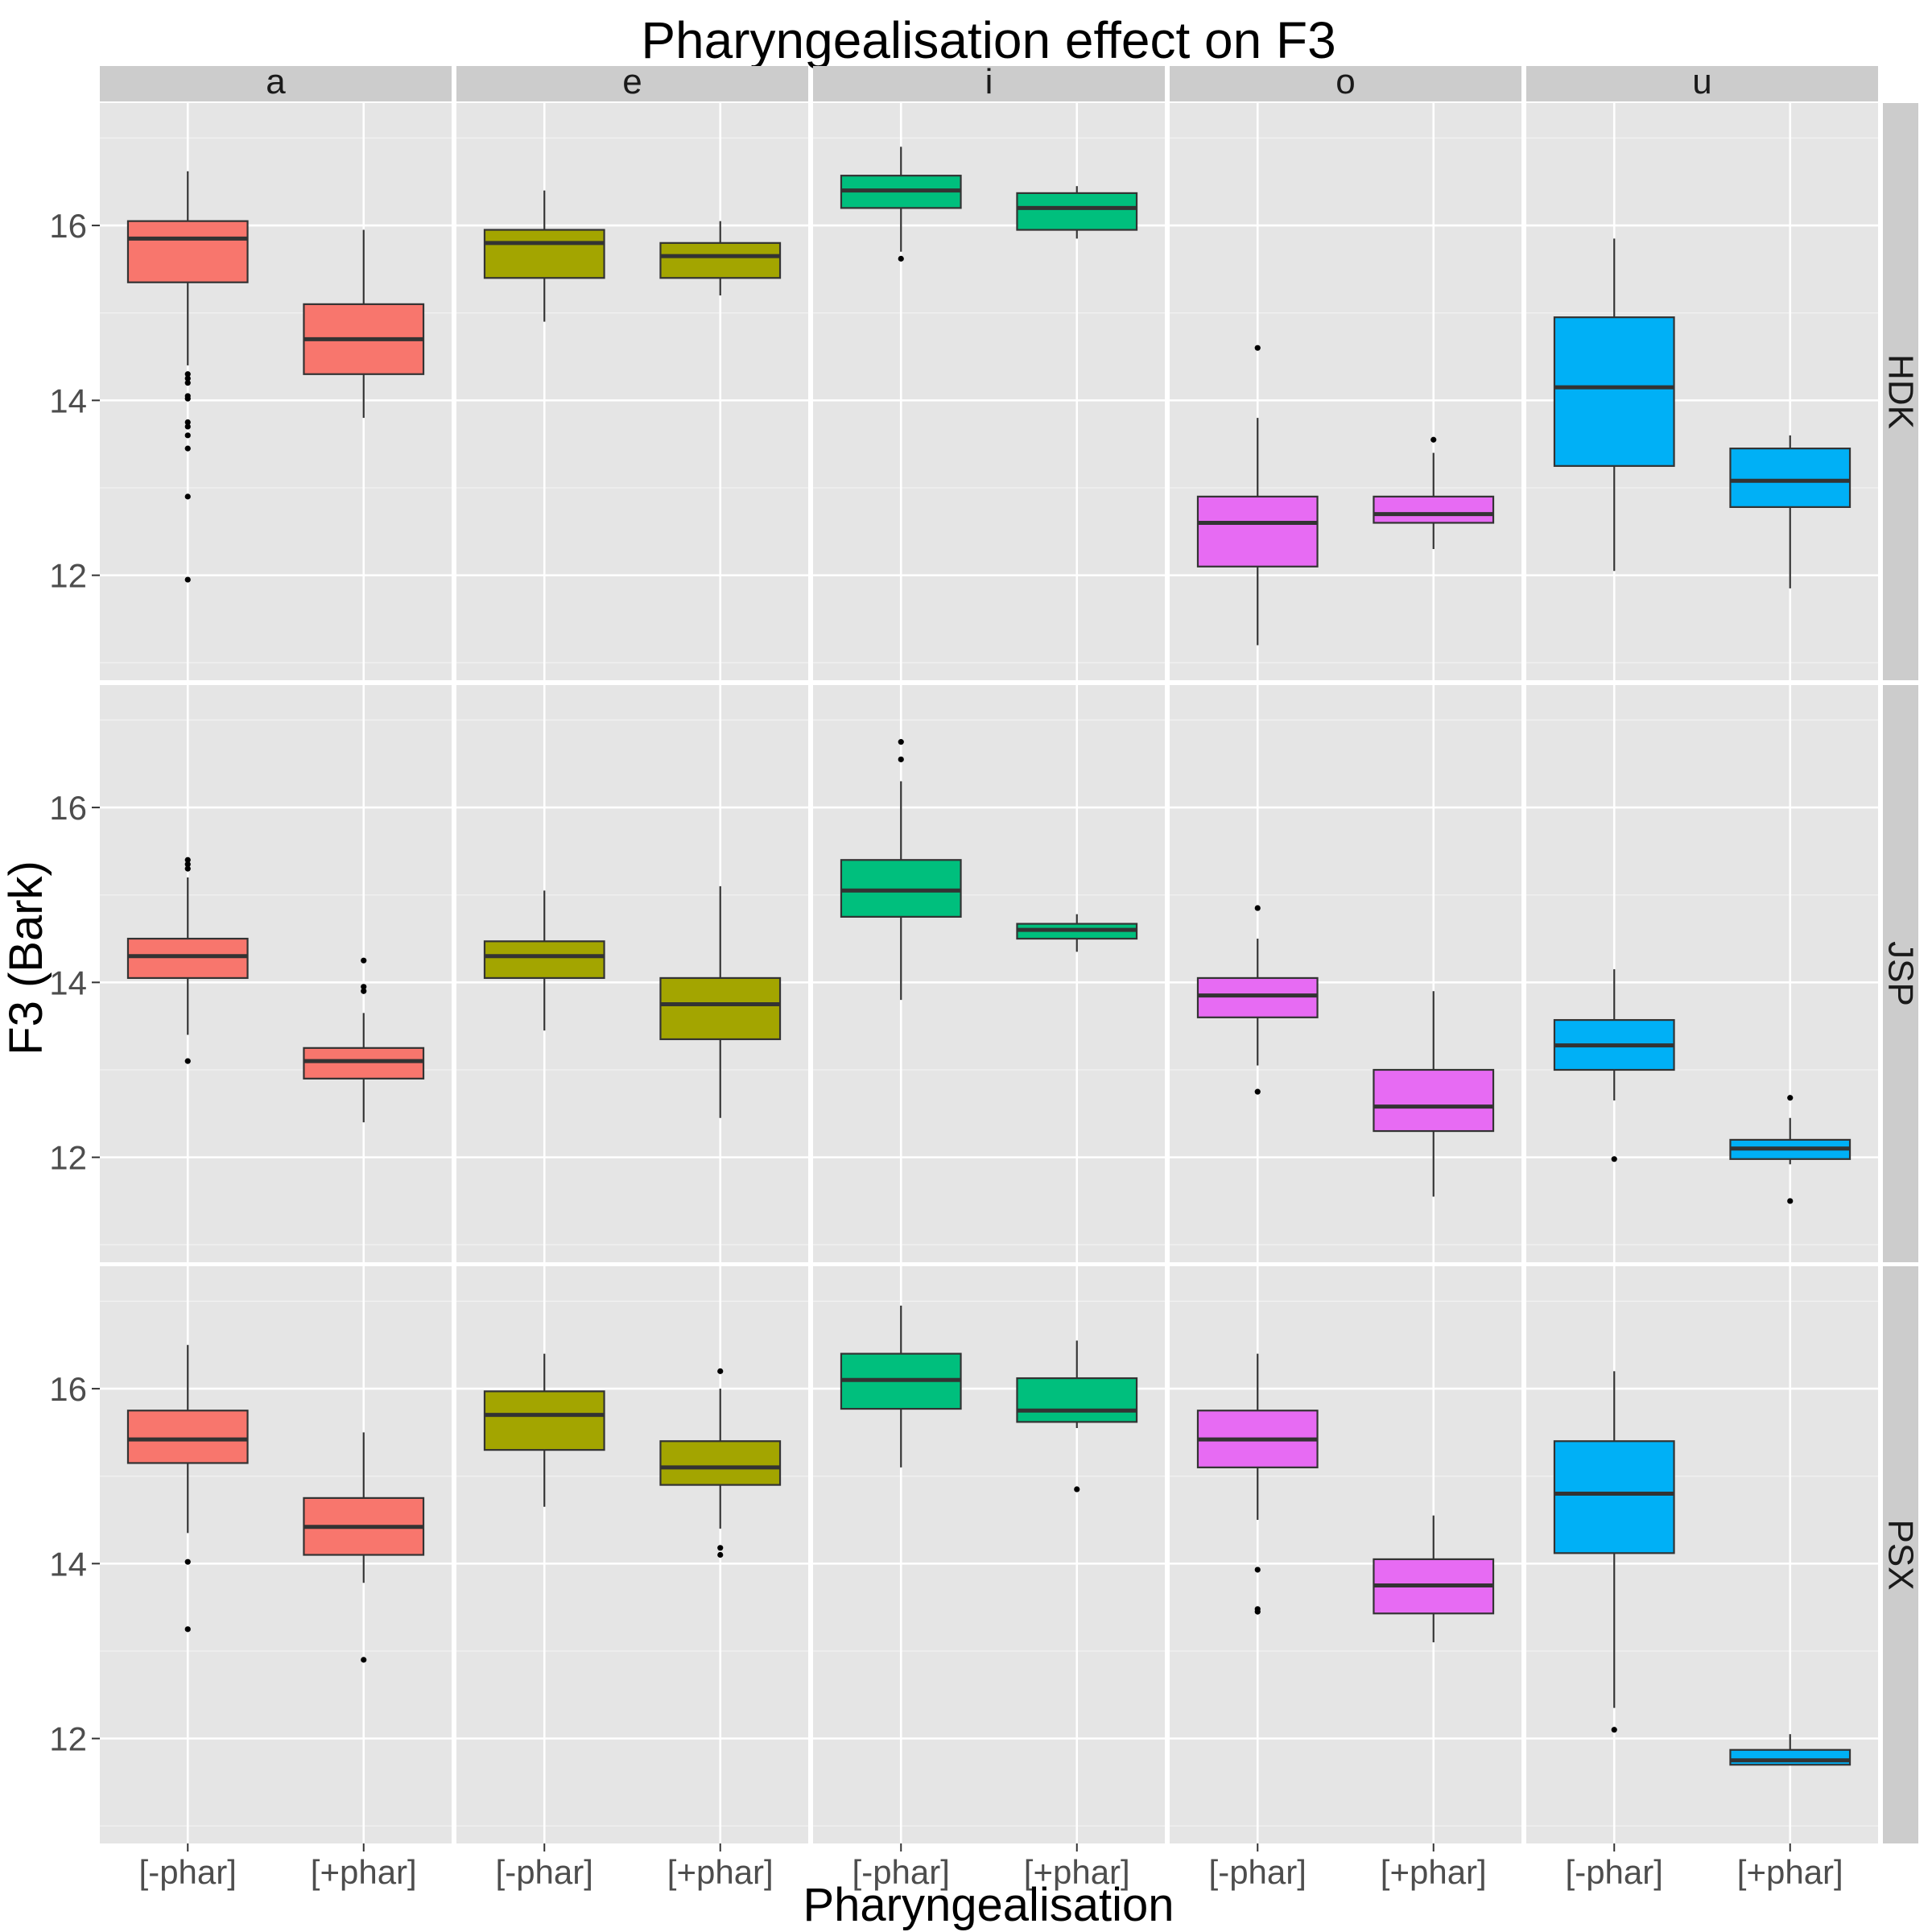 Image resolution: width=1932 pixels, height=1932 pixels. What do you see at coordinates (1345, 1554) in the screenshot?
I see `panel-PSX-o` at bounding box center [1345, 1554].